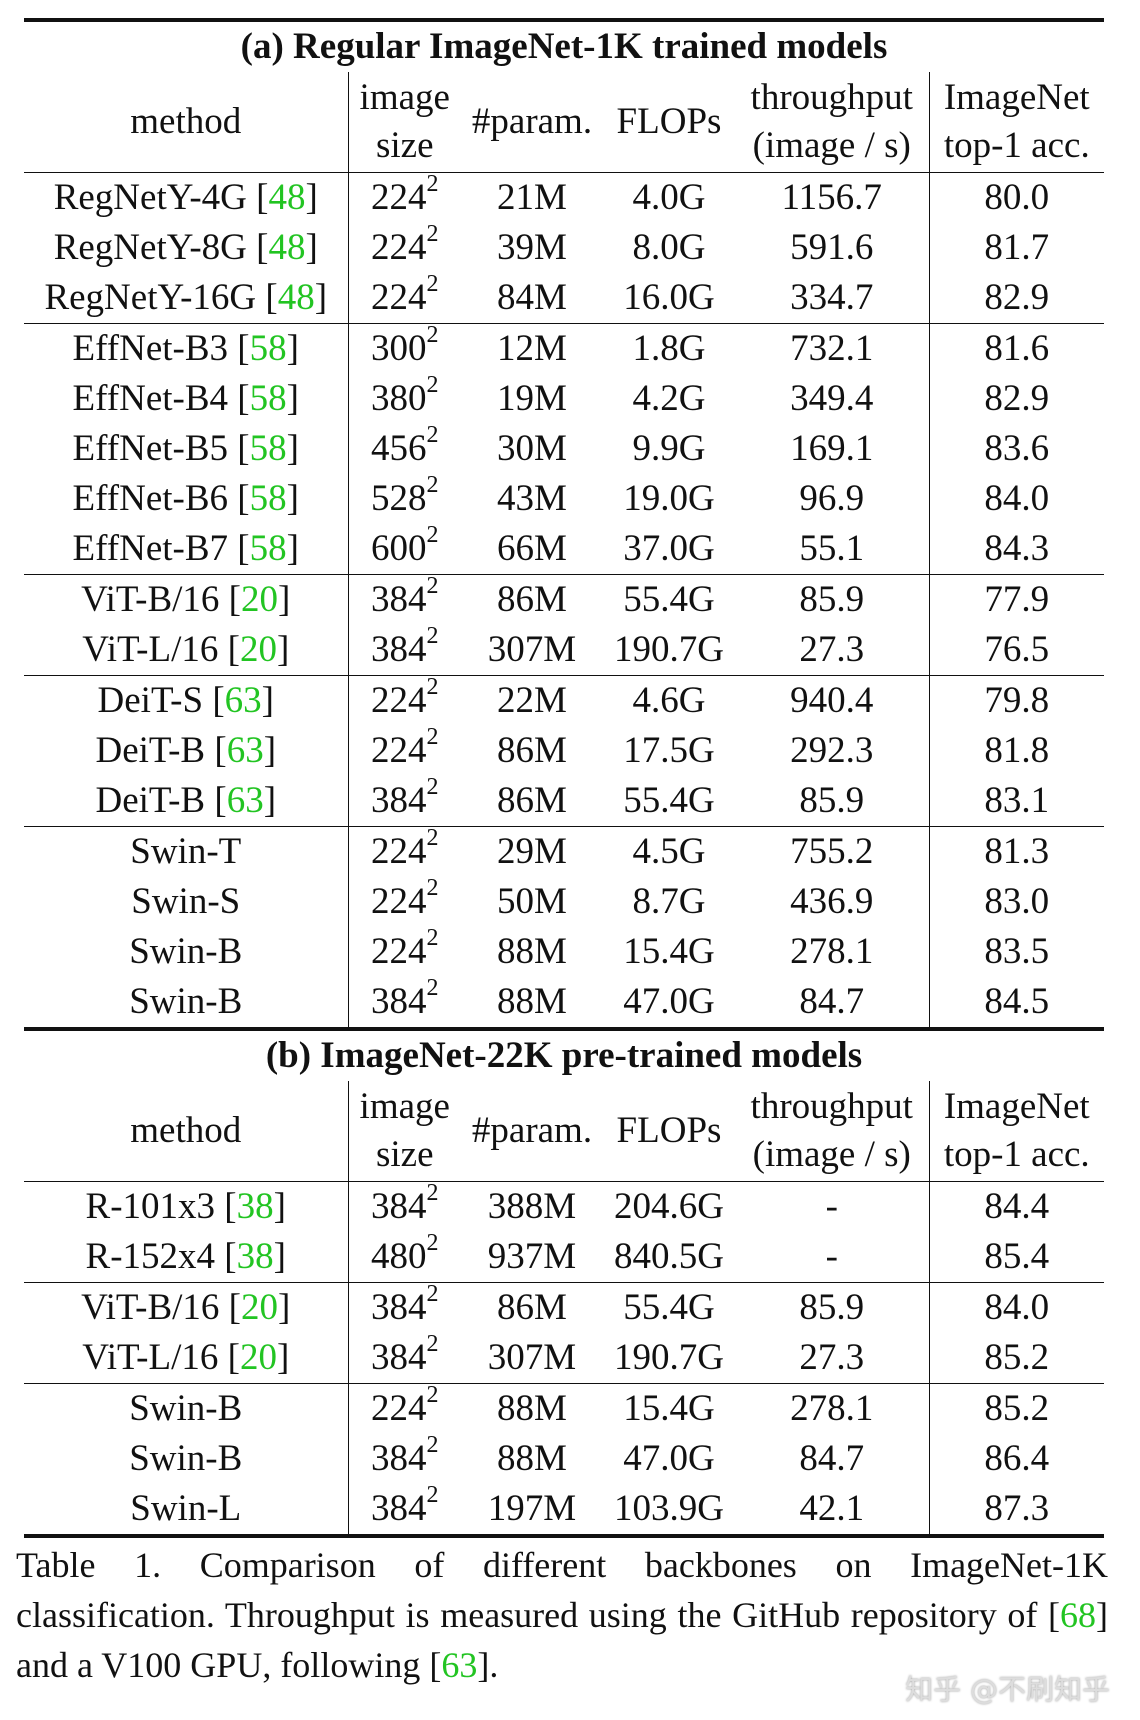  Describe the element at coordinates (150, 247) in the screenshot. I see `method-name: RegNetY-8G` at that location.